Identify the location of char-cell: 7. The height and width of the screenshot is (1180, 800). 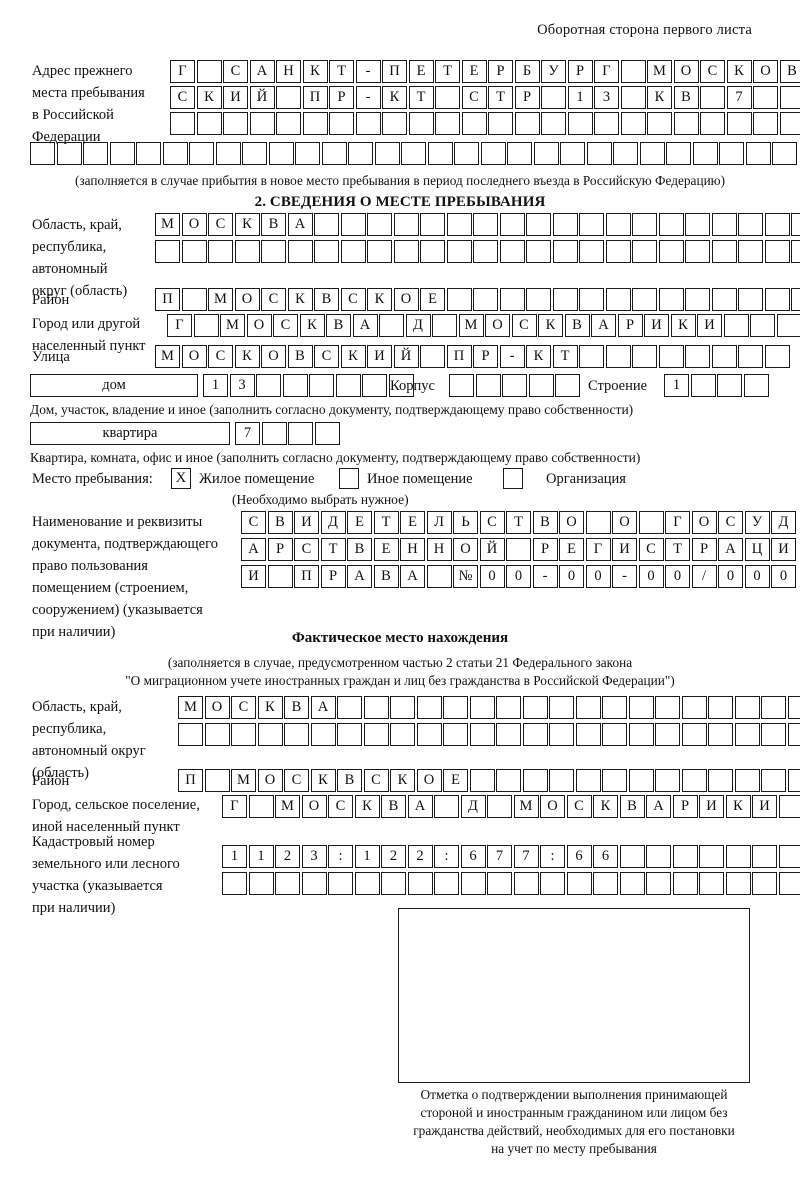
(739, 97).